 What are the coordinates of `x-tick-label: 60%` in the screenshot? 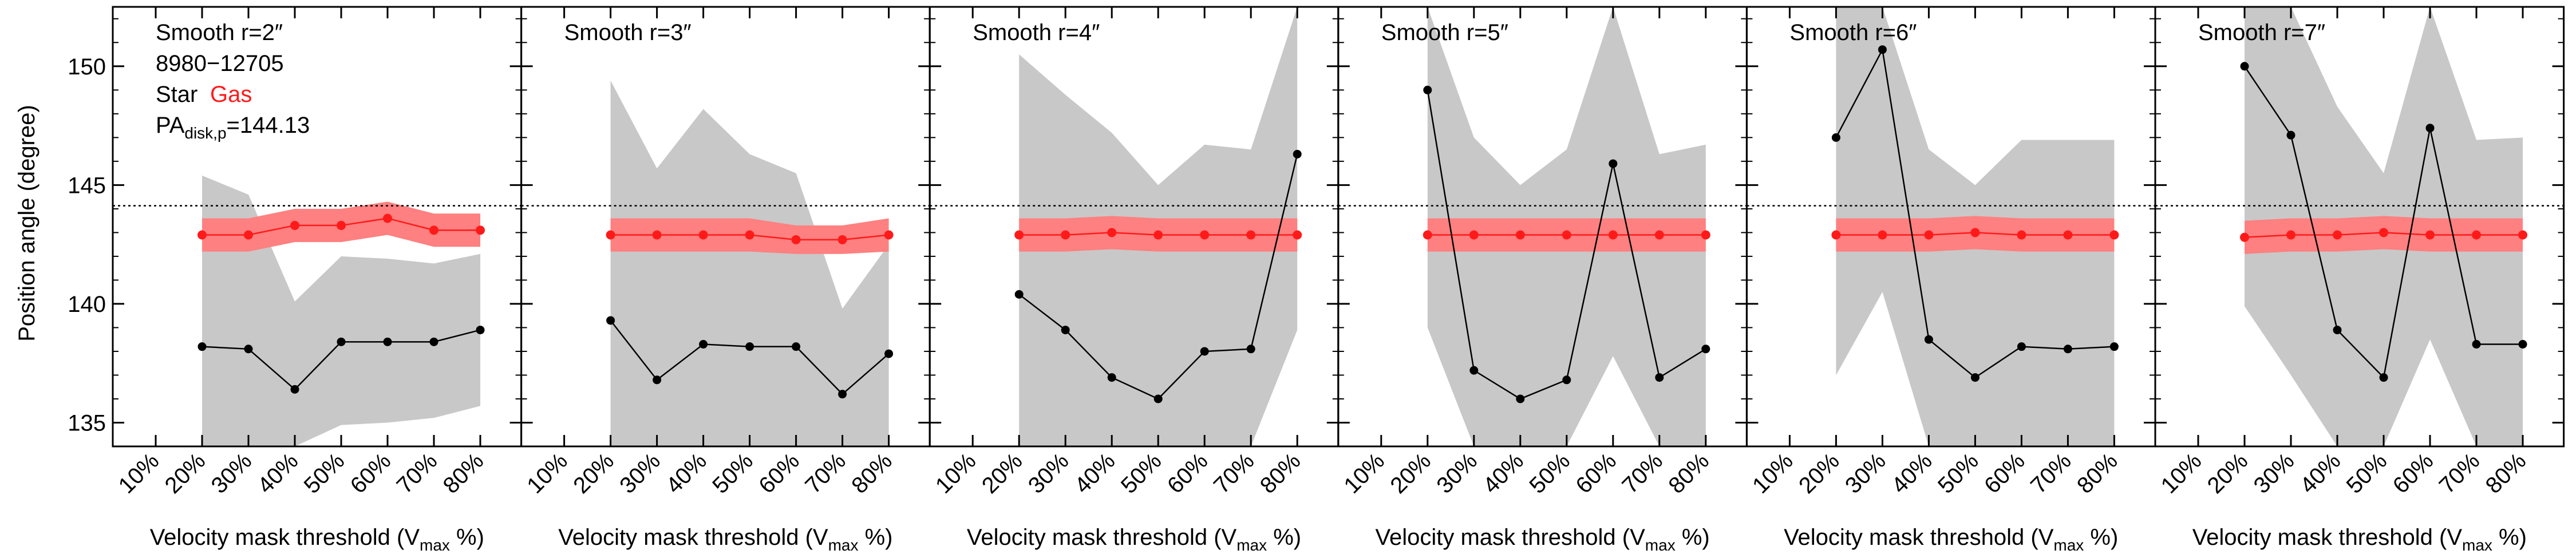 It's located at (2413, 473).